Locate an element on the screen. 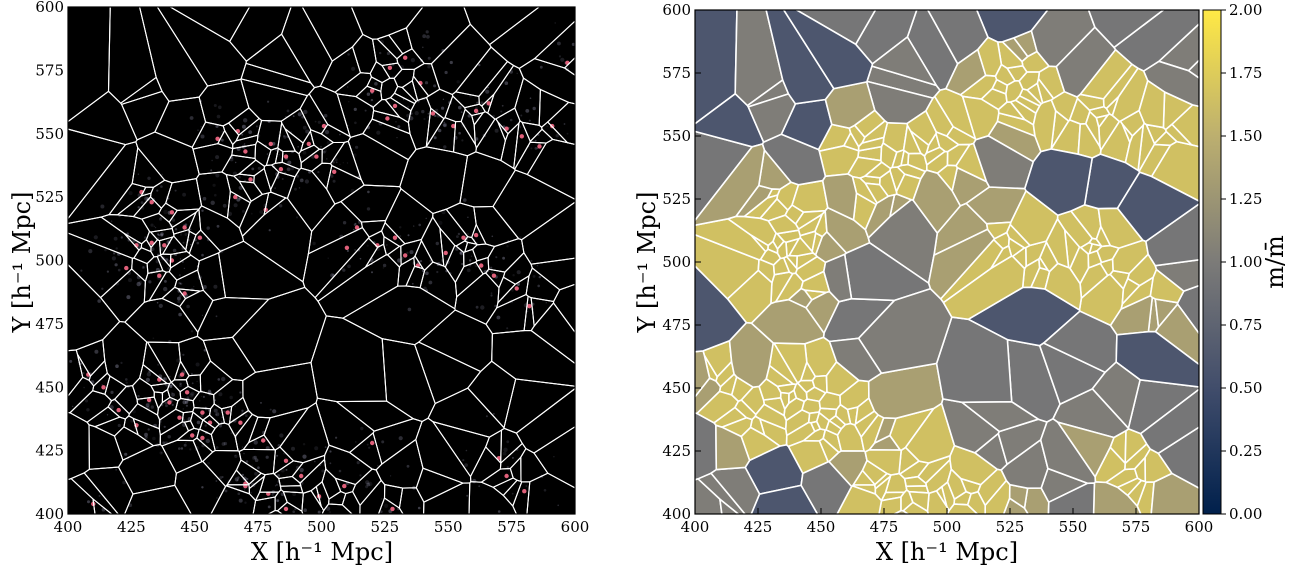  colorbar-ticks: 0.00 0.25 0.50 0.75 1.00 1.25 1.50 1.75 2.00 is located at coordinates (1241, 262).